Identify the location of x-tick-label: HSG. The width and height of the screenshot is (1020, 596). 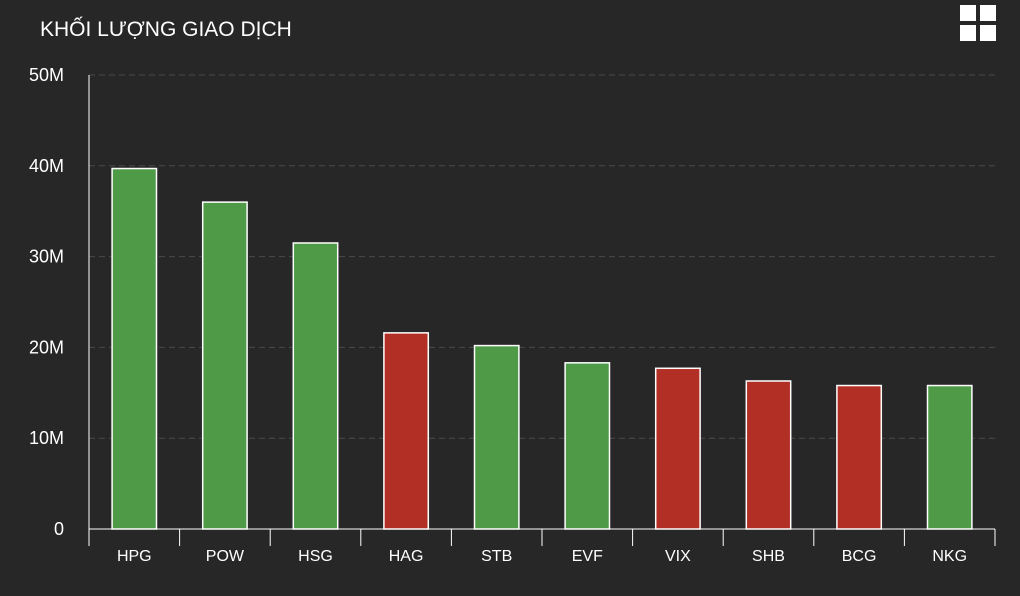
(315, 556).